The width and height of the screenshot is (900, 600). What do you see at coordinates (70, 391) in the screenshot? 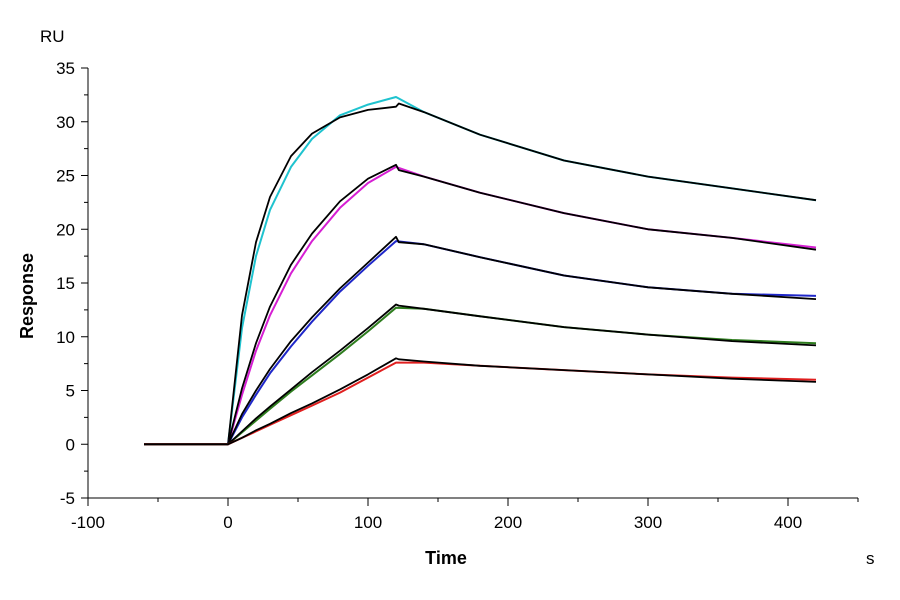
I see `y-tick-label: 5` at bounding box center [70, 391].